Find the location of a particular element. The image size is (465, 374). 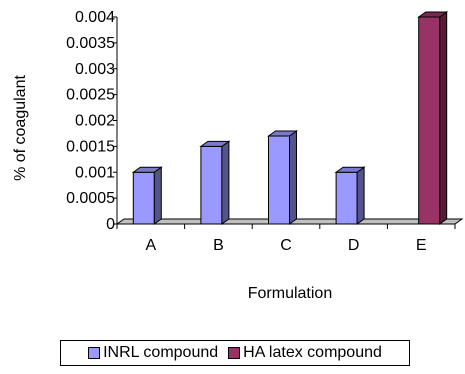

x-tick-label: D is located at coordinates (354, 245).